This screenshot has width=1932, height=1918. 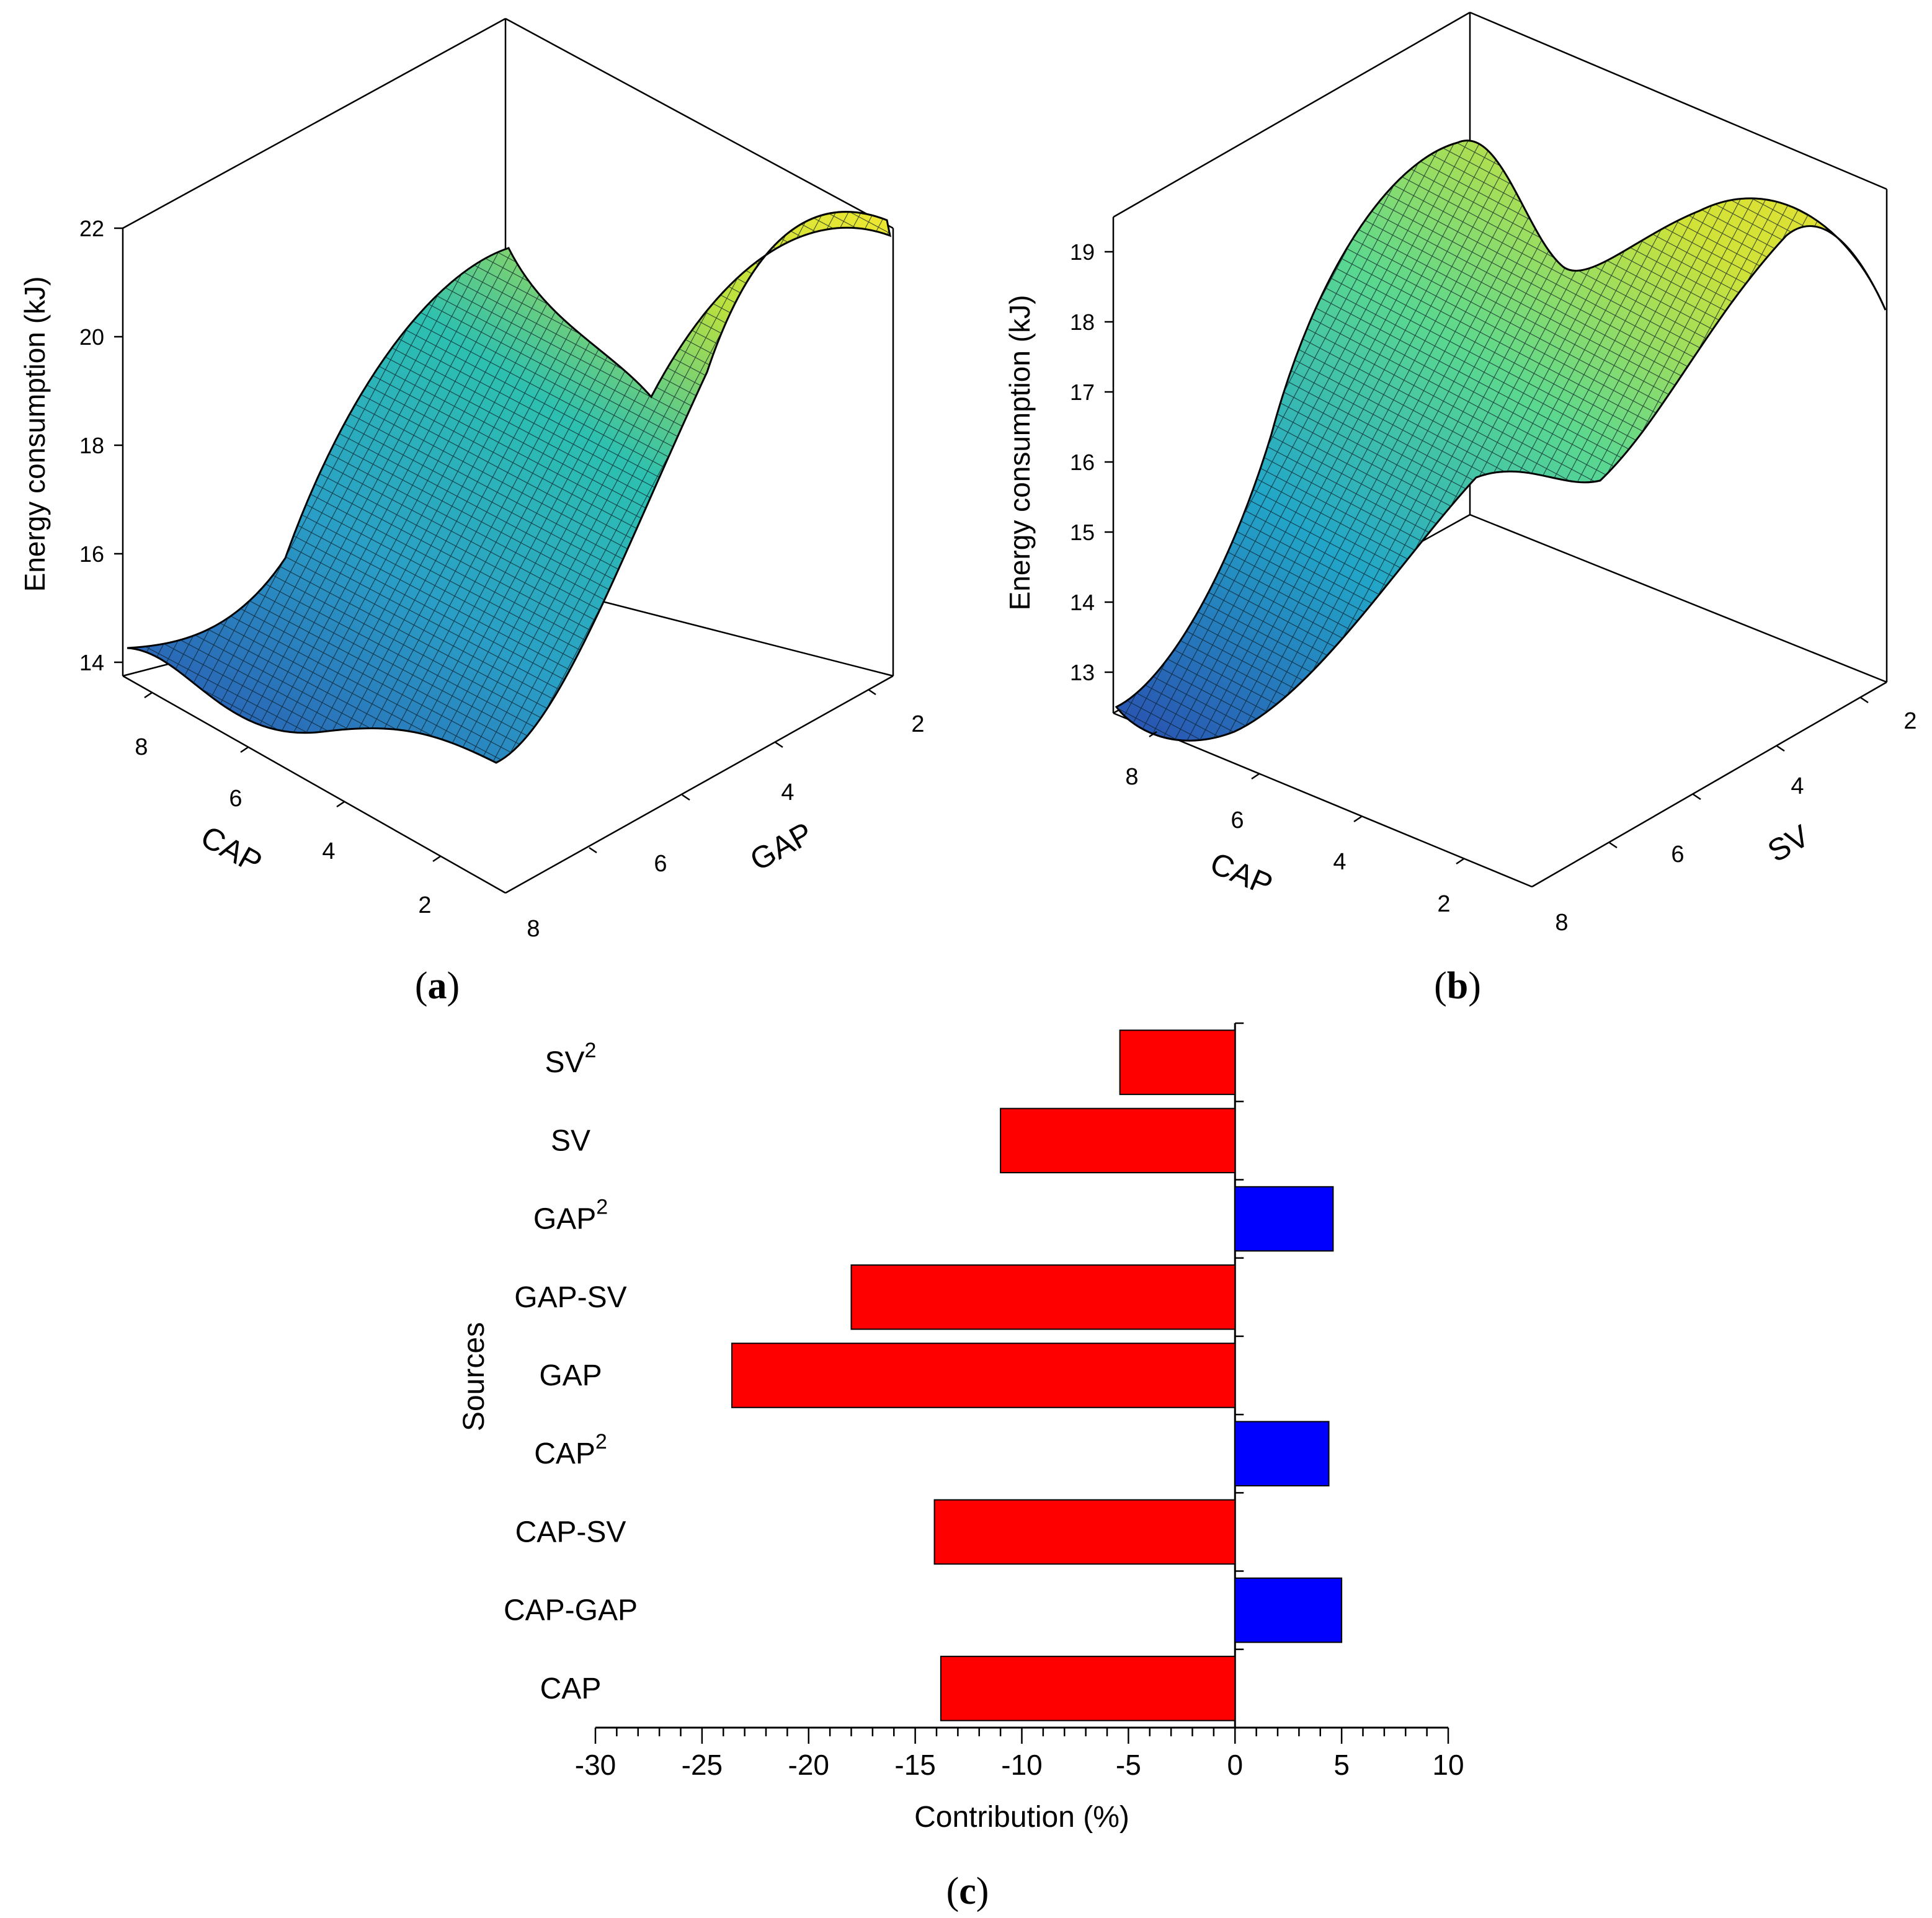 I want to click on panel-b-z-tick: 14, so click(x=1082, y=602).